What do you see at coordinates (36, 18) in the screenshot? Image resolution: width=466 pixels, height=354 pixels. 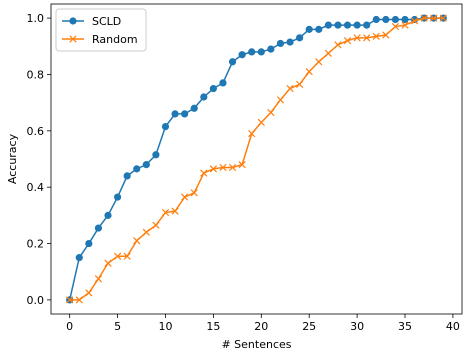 I see `y-tick-label: 1.0` at bounding box center [36, 18].